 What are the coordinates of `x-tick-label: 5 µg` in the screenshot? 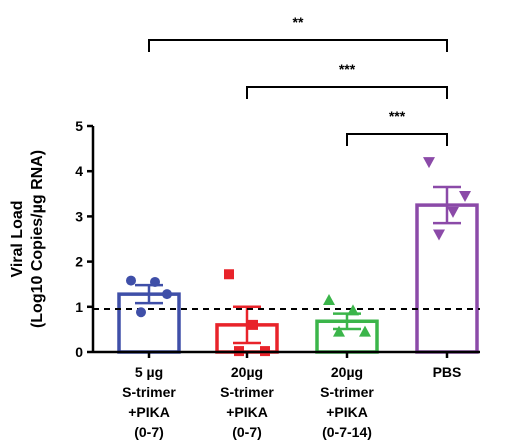 It's located at (149, 372).